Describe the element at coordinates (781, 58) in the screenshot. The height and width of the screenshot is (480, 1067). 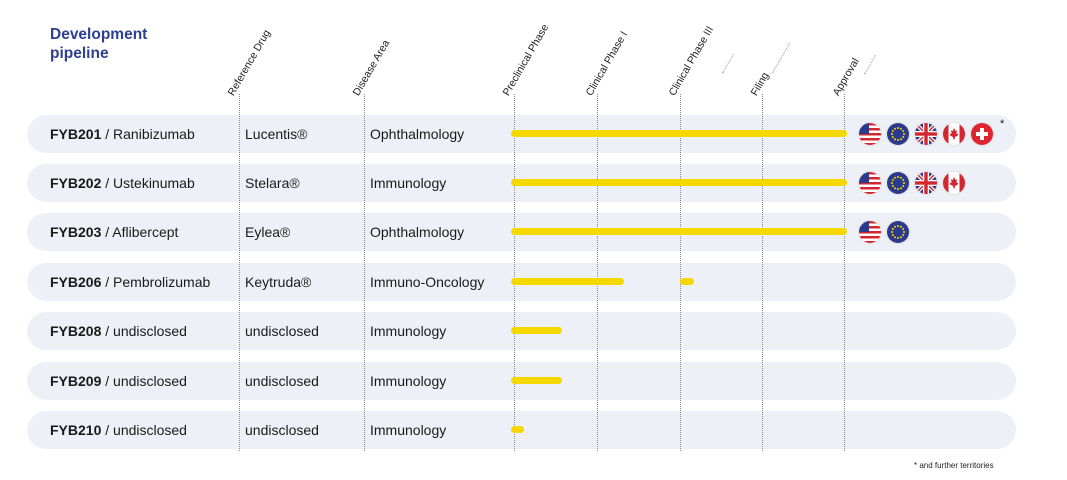
I see `header-dots-filing` at that location.